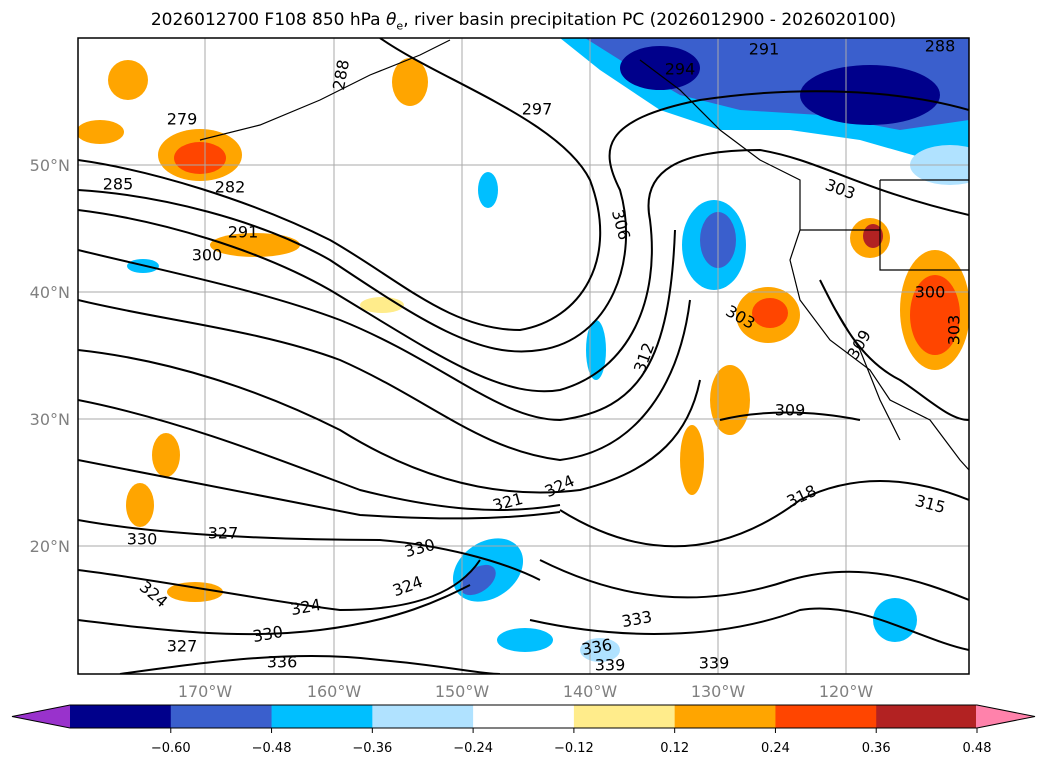 The height and width of the screenshot is (767, 1047). I want to click on contour-label: 336, so click(282, 662).